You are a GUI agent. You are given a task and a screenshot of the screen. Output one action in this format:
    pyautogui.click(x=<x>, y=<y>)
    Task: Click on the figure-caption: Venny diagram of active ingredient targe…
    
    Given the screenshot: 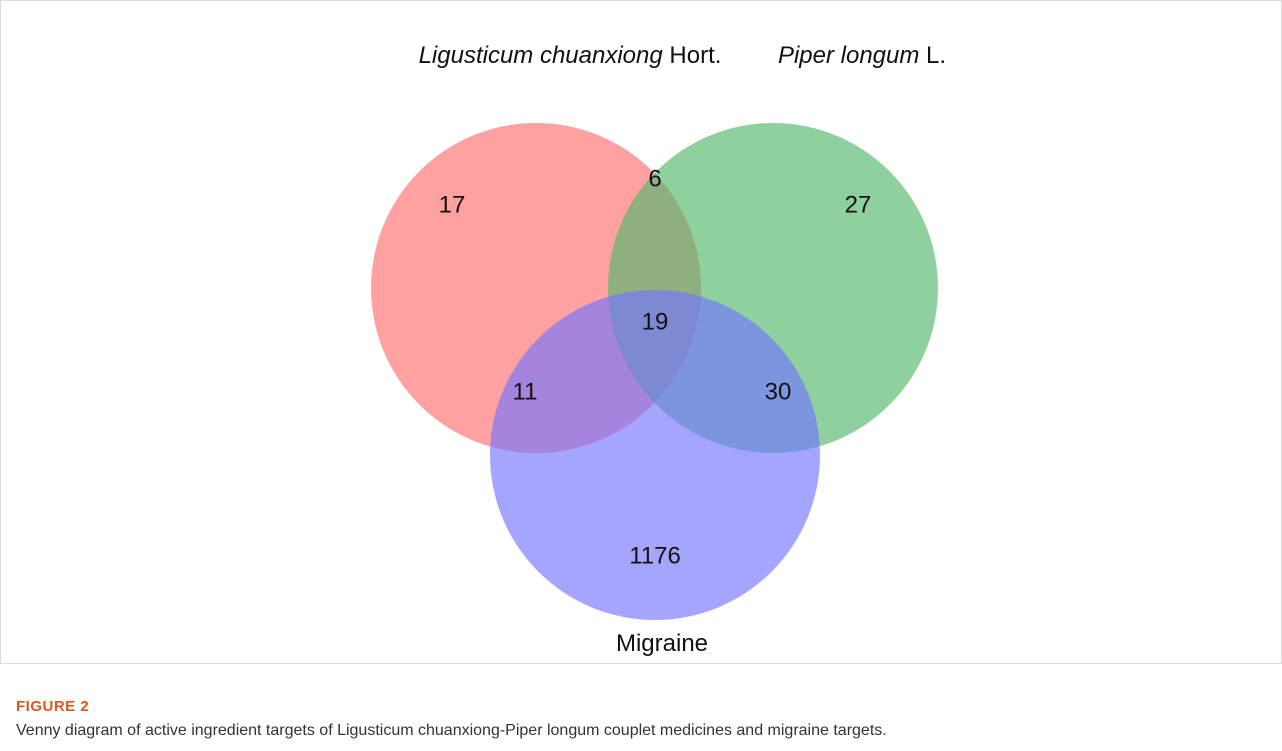 What is the action you would take?
    pyautogui.click(x=451, y=730)
    